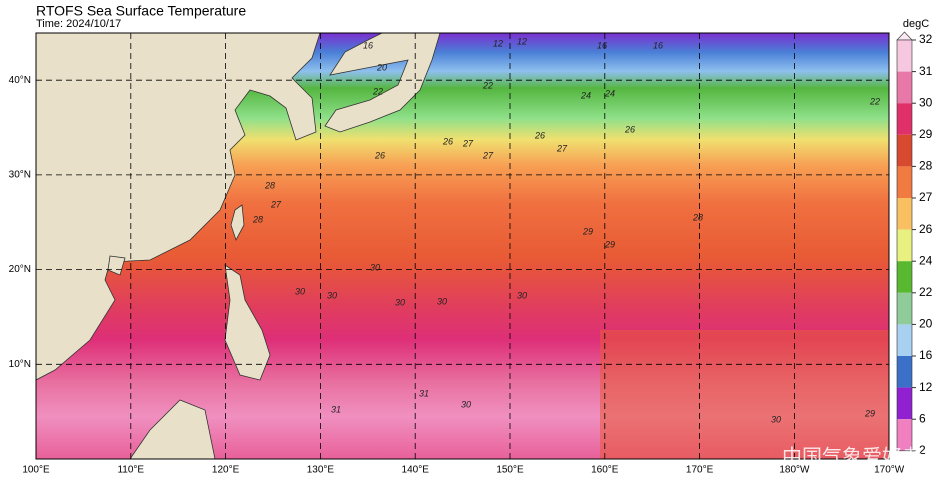 The image size is (941, 483). What do you see at coordinates (321, 470) in the screenshot?
I see `lon-tick-label: 130°E` at bounding box center [321, 470].